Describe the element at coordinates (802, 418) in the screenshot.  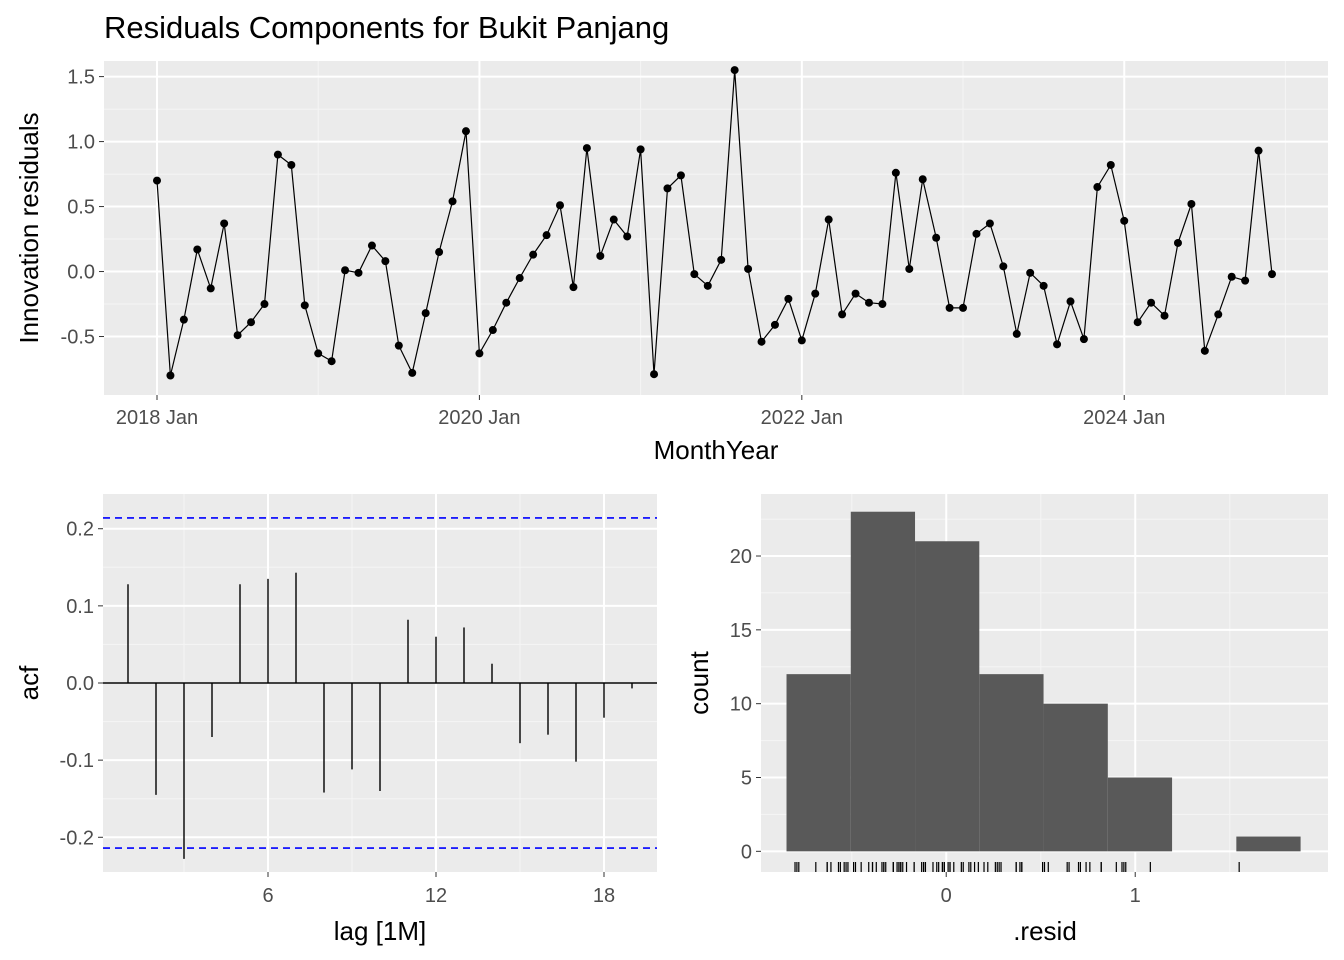
I see `ts-x-tick-label: 2022 Jan` at that location.